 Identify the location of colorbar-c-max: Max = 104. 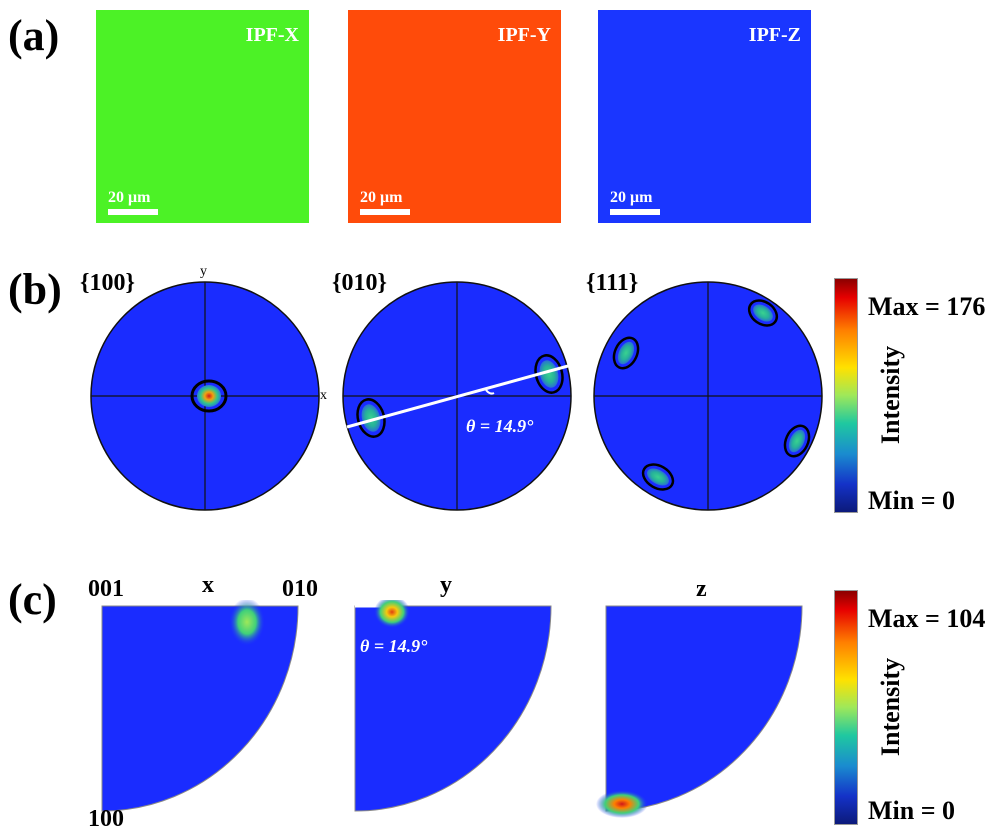
(927, 618).